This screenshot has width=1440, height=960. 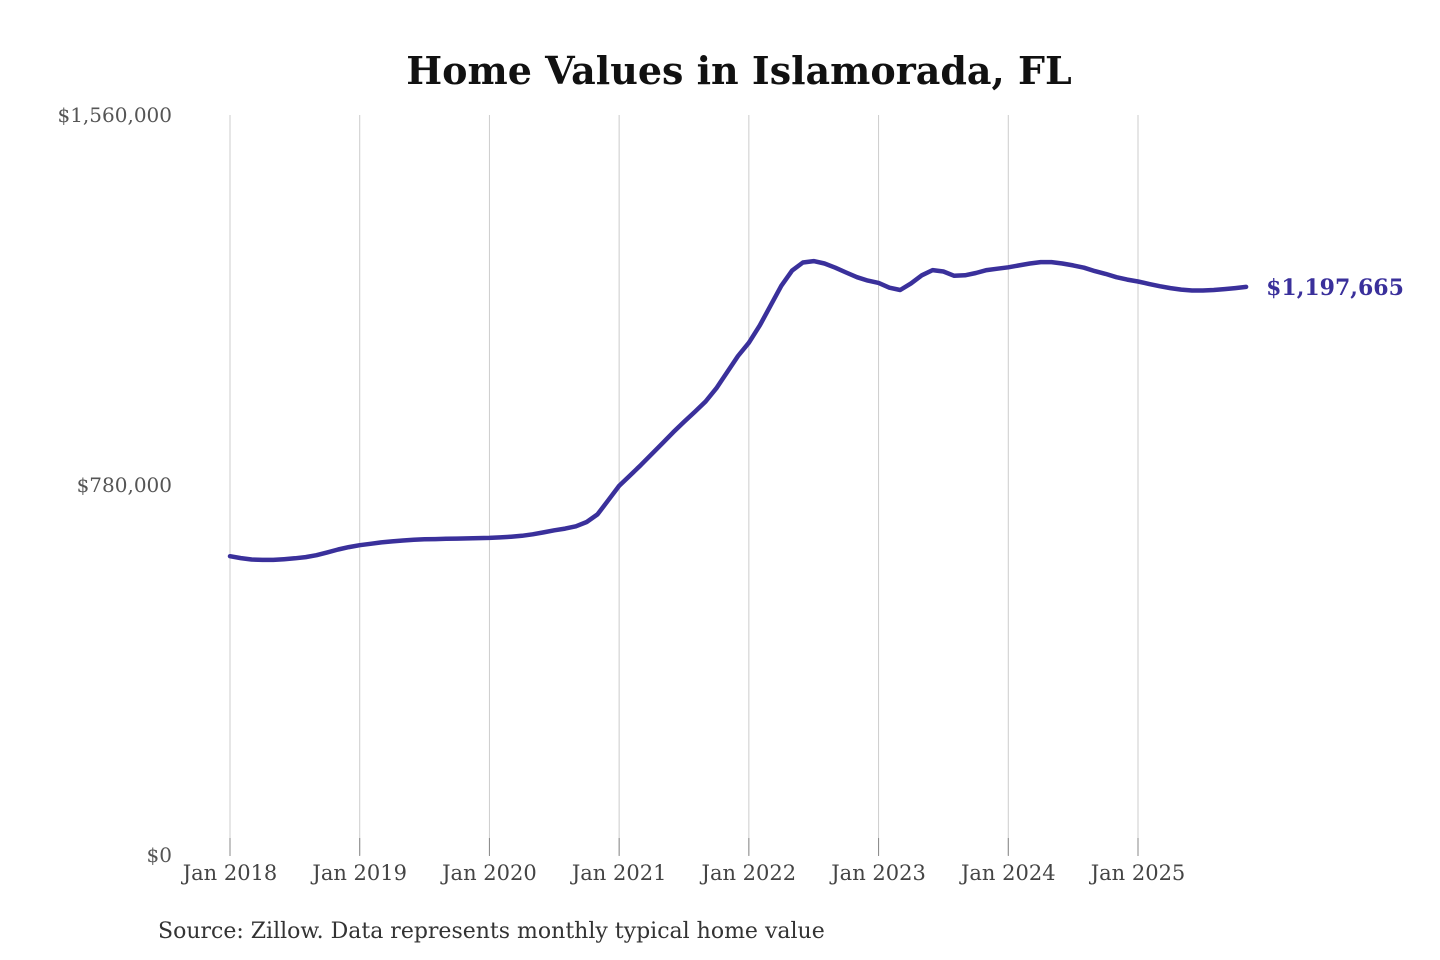 I want to click on x-axis-tick-label: Jan 2025, so click(x=1137, y=873).